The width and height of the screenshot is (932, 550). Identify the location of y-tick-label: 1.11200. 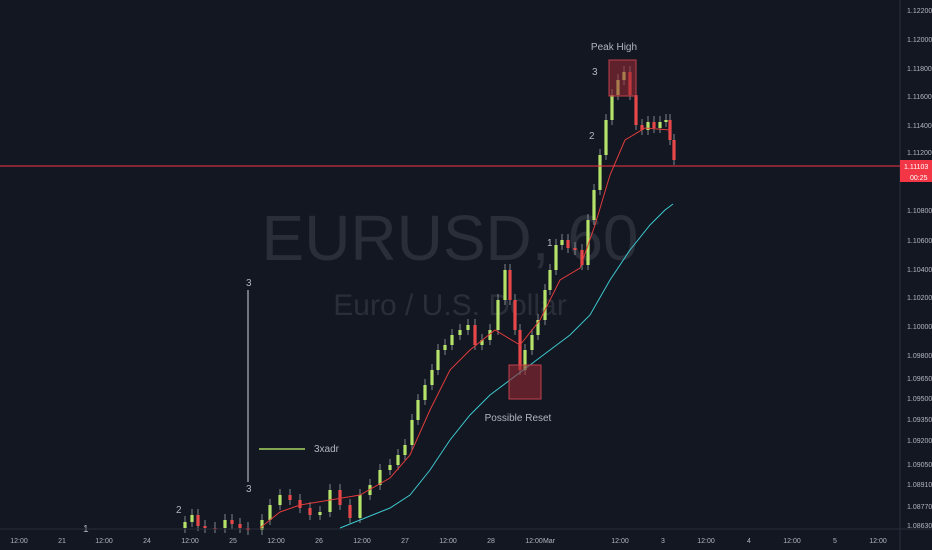
(919, 153).